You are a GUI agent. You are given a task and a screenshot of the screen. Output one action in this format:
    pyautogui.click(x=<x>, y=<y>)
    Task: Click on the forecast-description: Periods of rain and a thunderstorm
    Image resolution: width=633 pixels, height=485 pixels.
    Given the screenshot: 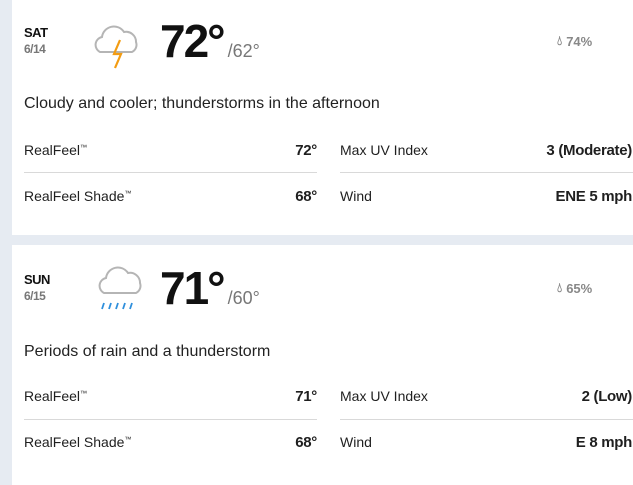 What is the action you would take?
    pyautogui.click(x=147, y=351)
    